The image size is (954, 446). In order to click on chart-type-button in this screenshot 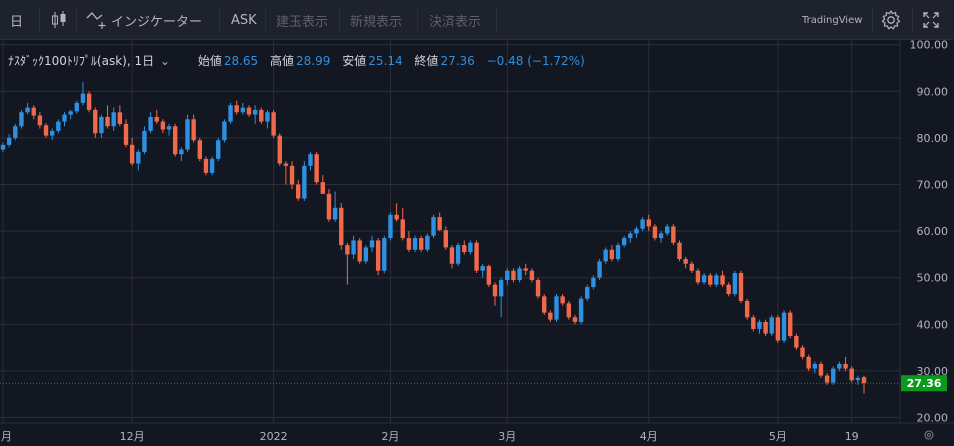, I will do `click(59, 20)`.